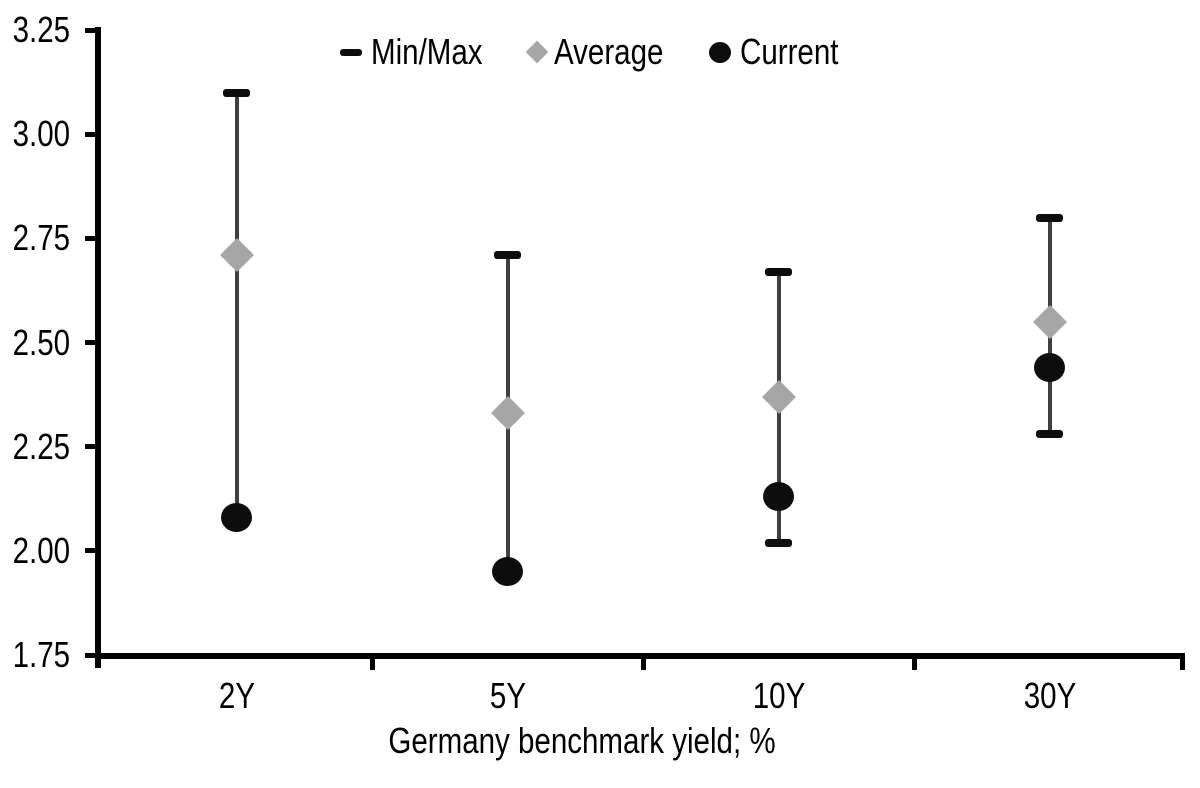 The height and width of the screenshot is (788, 1200). What do you see at coordinates (789, 51) in the screenshot?
I see `legend-label-current: Current` at bounding box center [789, 51].